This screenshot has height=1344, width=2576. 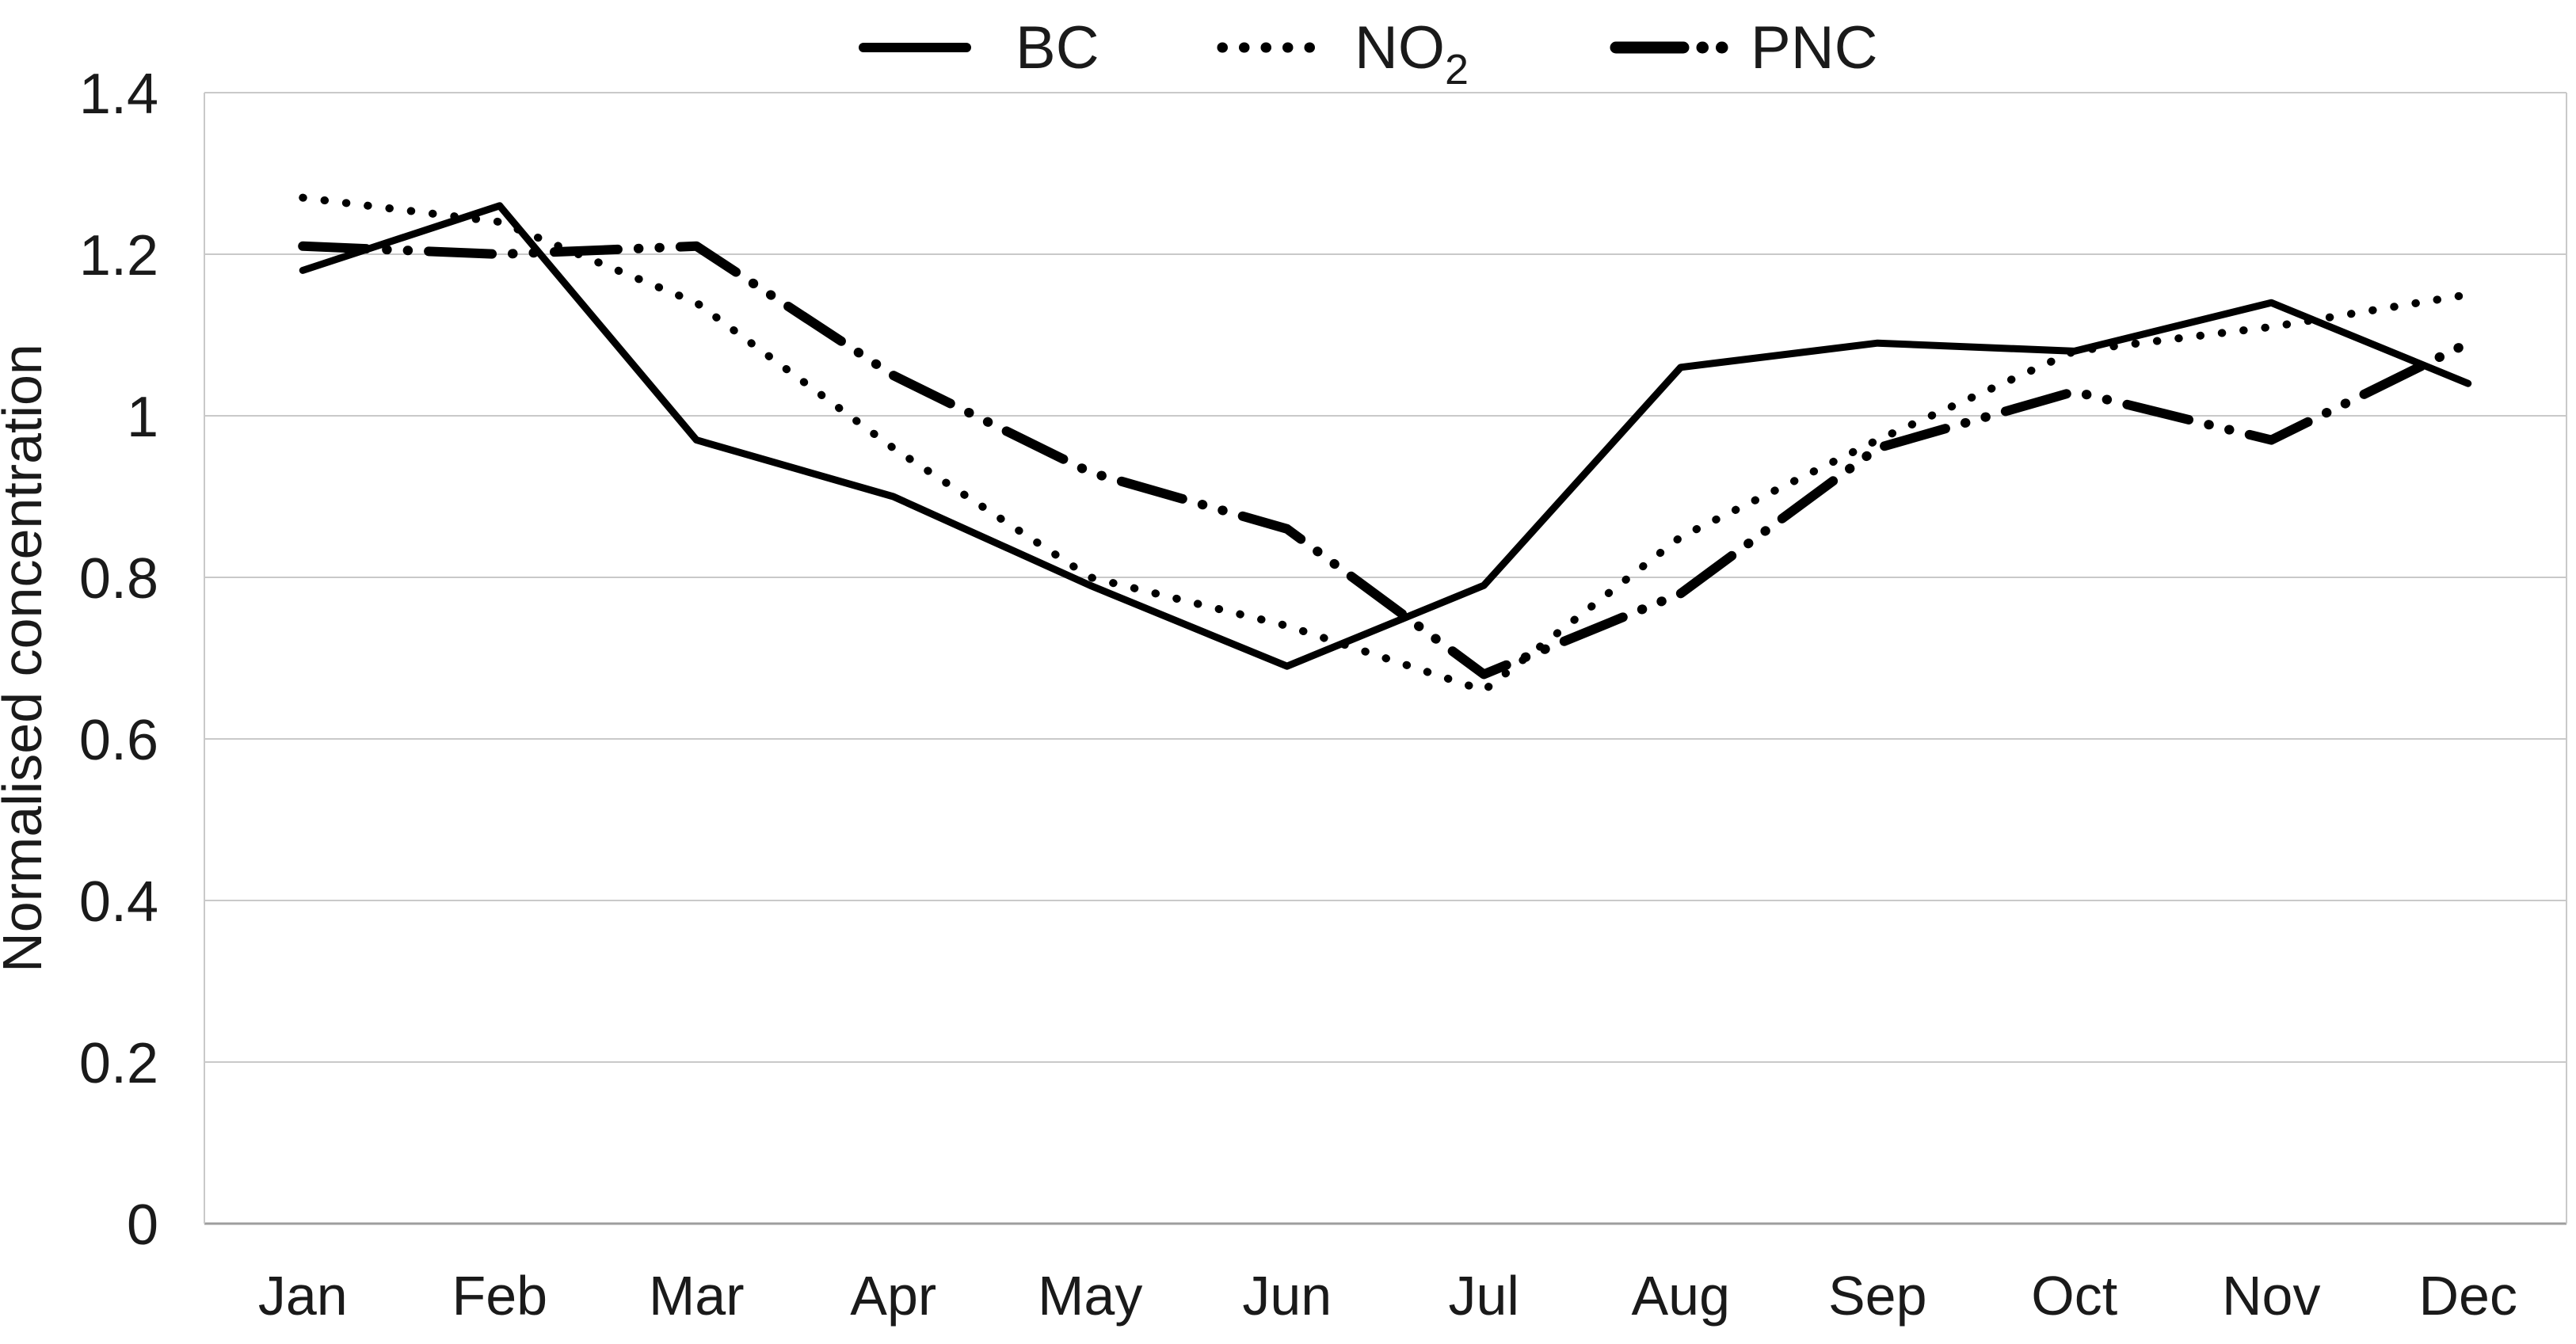 I want to click on x-tick-label: Jan, so click(x=303, y=1296).